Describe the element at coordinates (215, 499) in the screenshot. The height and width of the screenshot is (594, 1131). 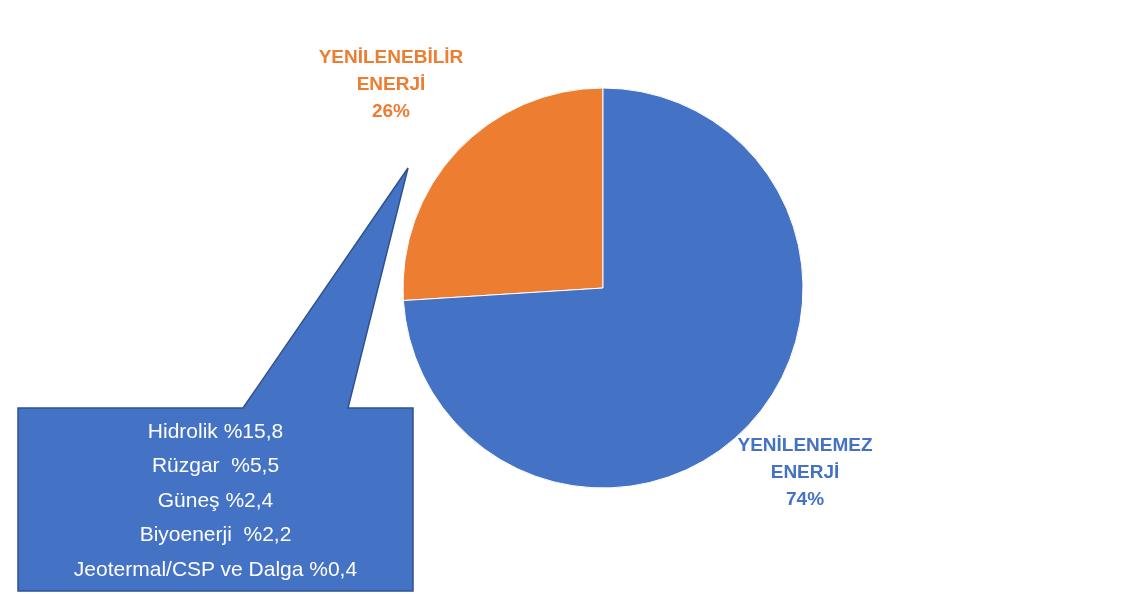
I see `text: Güneş %2,4` at that location.